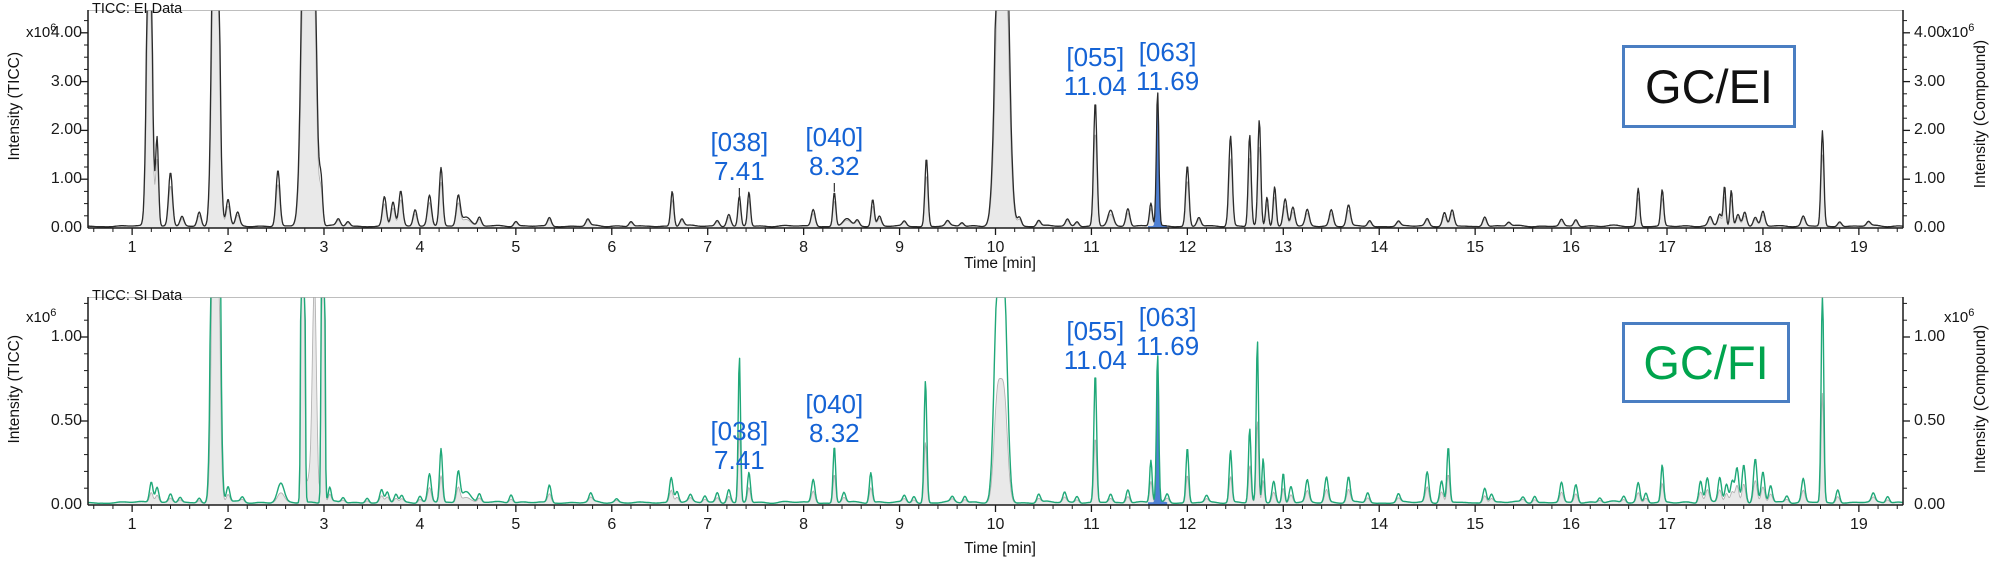 This screenshot has height=564, width=2000. I want to click on x-tick-label-ei-18: 18, so click(1763, 247).